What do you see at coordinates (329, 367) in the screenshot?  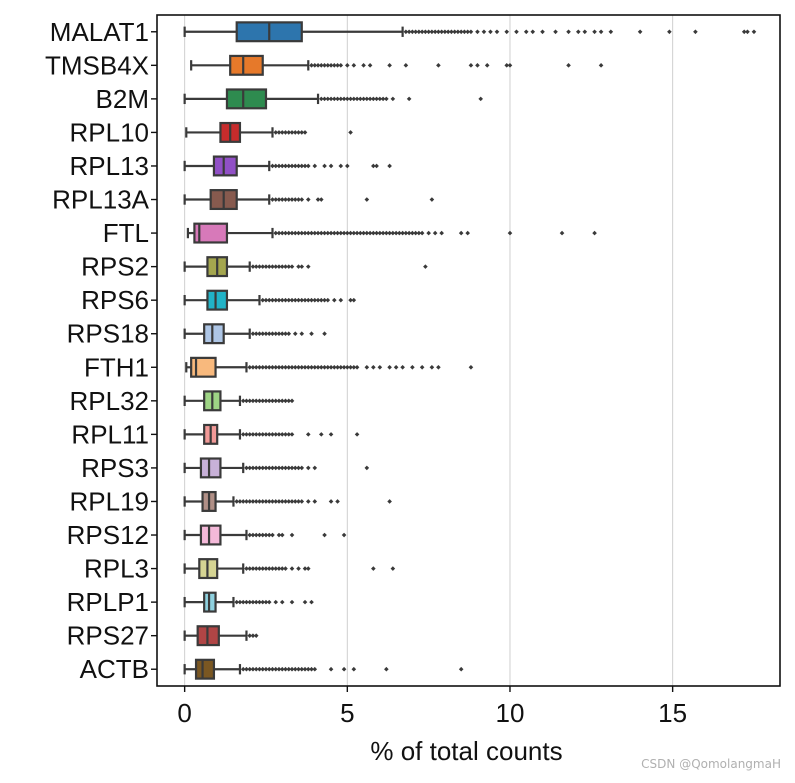 I see `box-fth1` at bounding box center [329, 367].